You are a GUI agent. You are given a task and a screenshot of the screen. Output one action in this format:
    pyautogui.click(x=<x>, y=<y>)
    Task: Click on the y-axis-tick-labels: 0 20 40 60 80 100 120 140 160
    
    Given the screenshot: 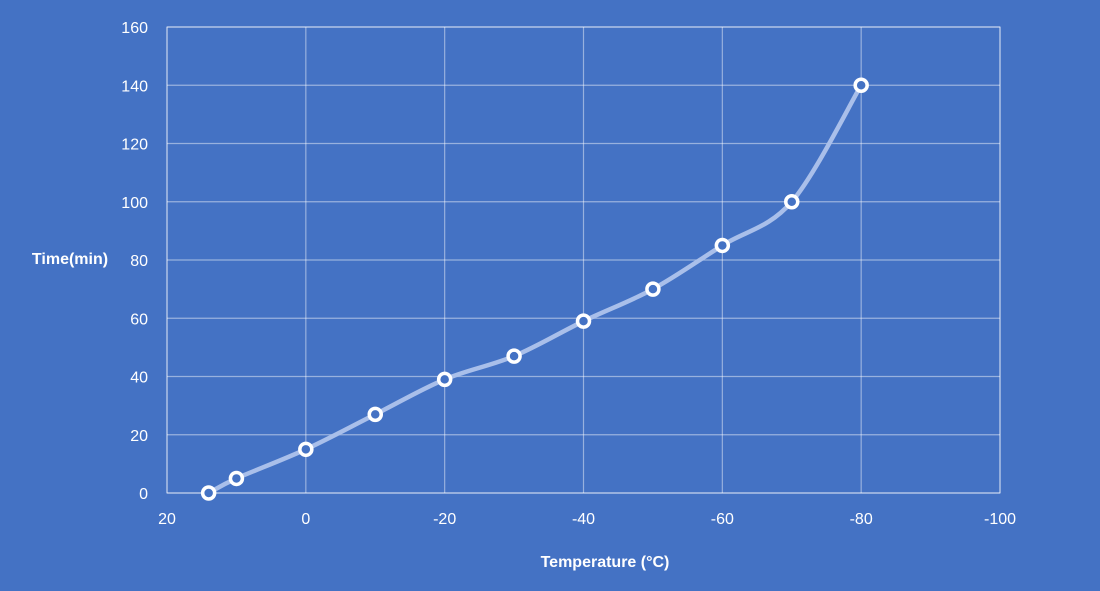 What is the action you would take?
    pyautogui.click(x=134, y=261)
    